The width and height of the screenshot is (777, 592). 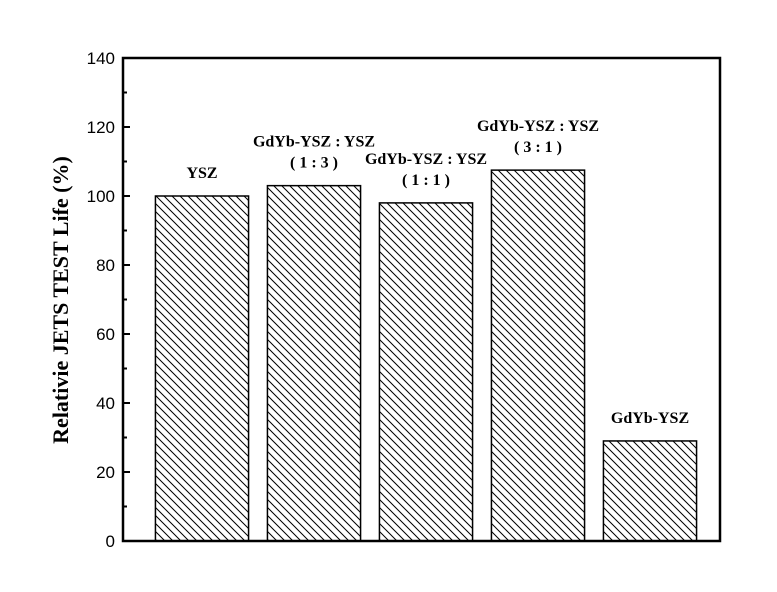 What do you see at coordinates (201, 173) in the screenshot?
I see `bar-category-label: YSZ` at bounding box center [201, 173].